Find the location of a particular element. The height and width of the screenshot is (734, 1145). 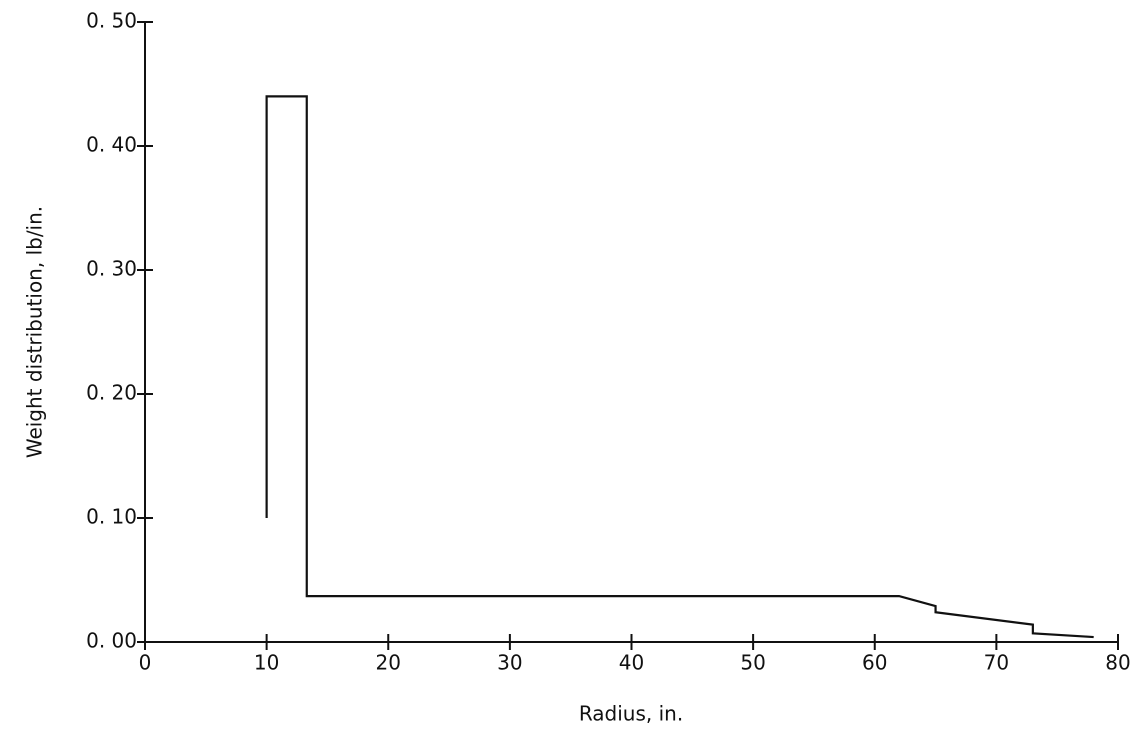

x-tick-label: 60 is located at coordinates (874, 663).